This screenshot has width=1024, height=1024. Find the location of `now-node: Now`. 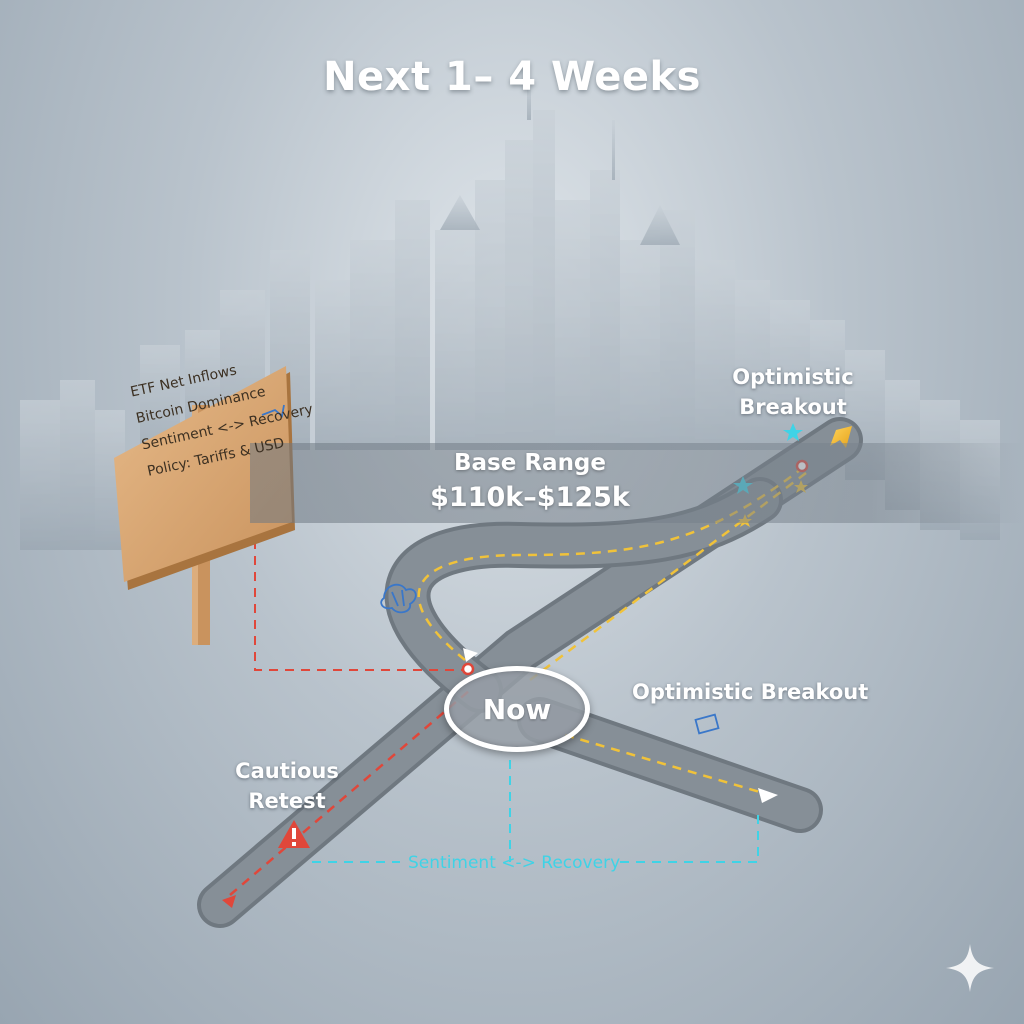

now-node: Now is located at coordinates (517, 709).